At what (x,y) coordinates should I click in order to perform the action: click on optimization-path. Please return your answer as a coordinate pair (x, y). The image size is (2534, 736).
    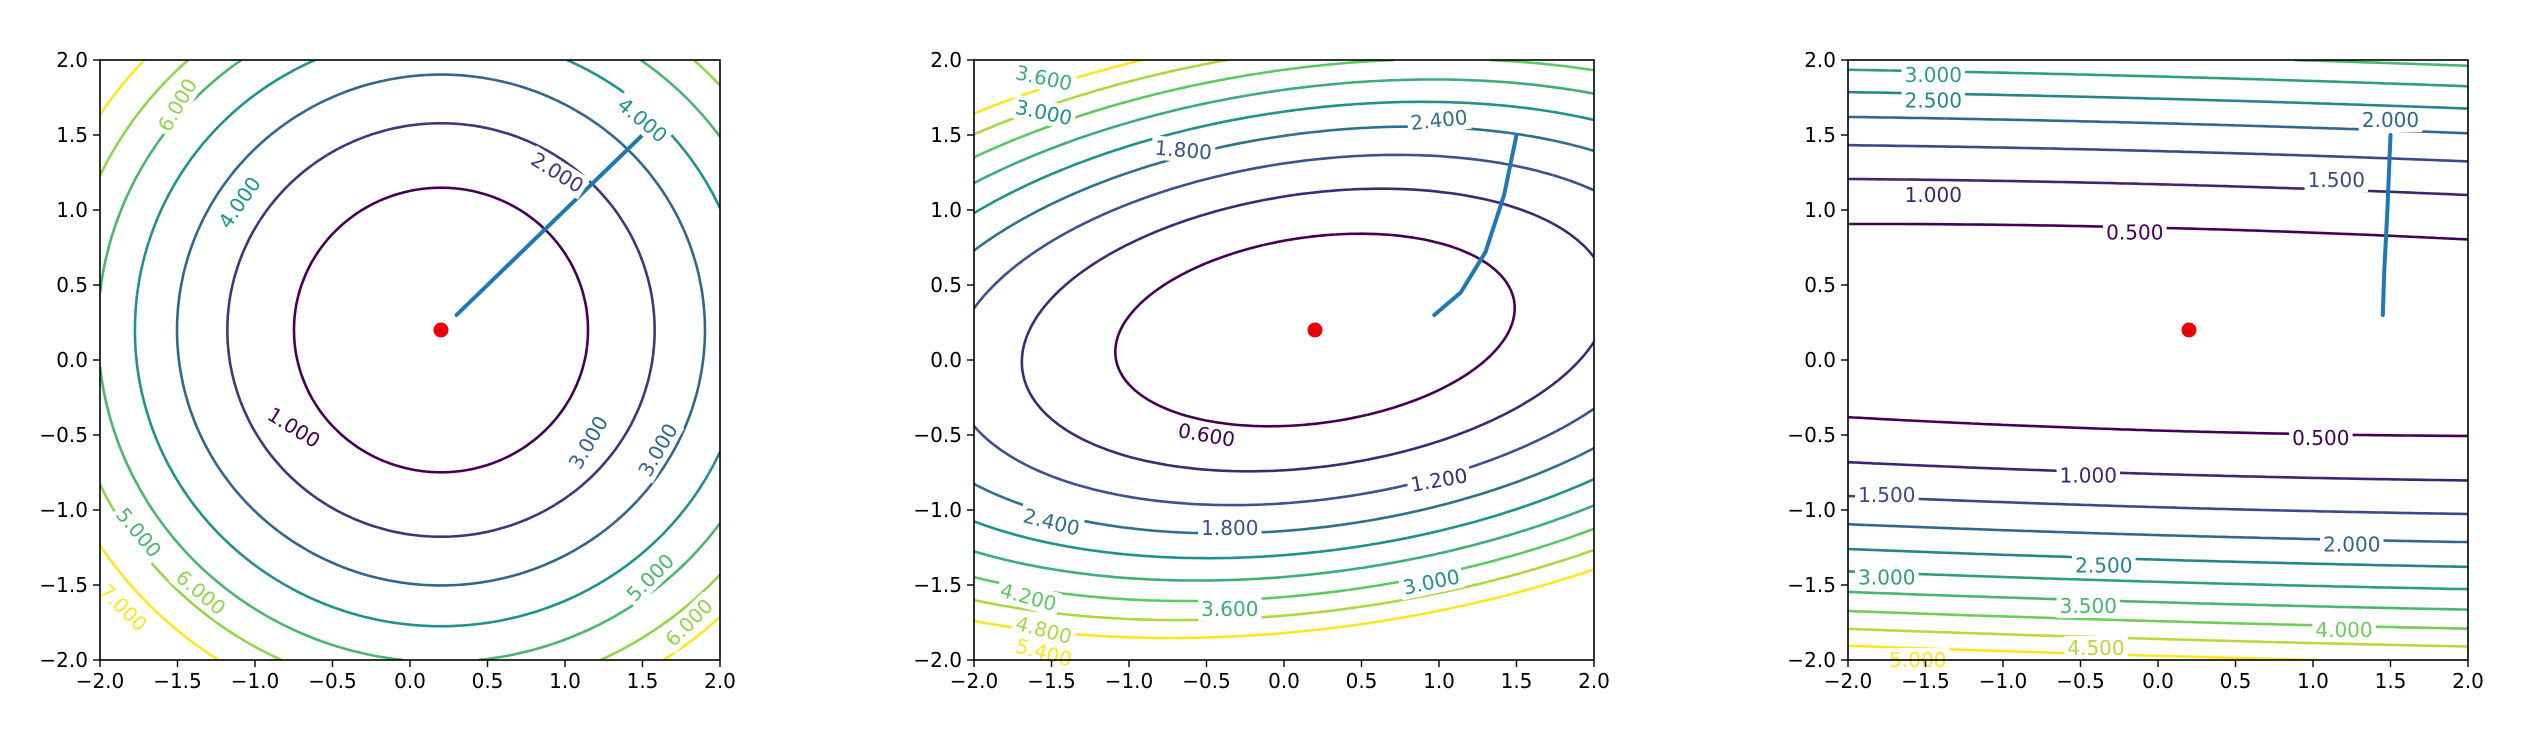
    Looking at the image, I should click on (549, 225).